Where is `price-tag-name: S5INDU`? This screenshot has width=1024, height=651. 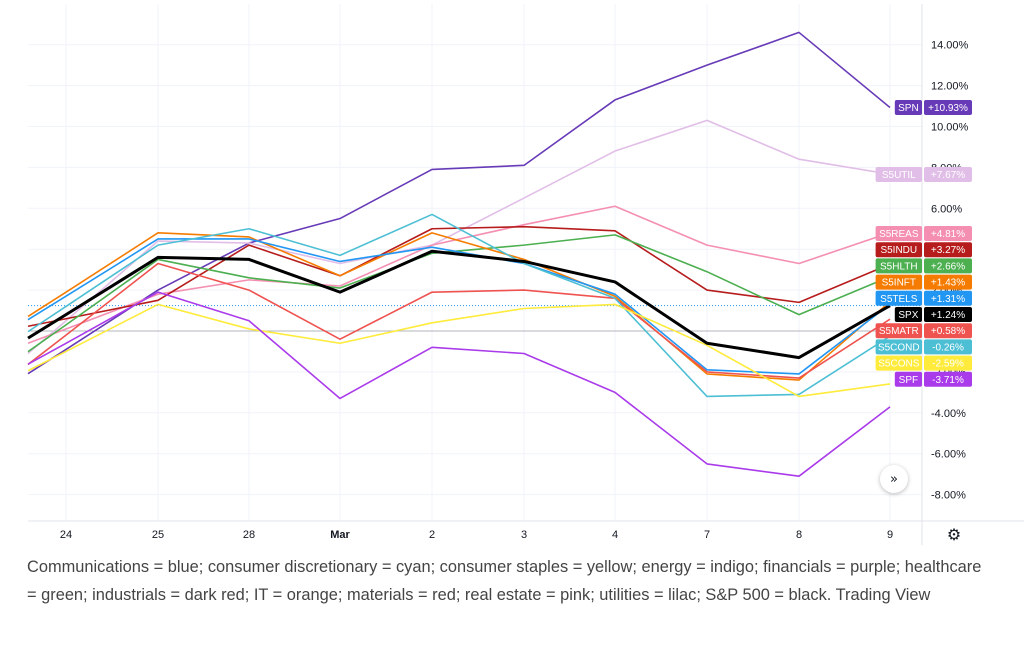
price-tag-name: S5INDU is located at coordinates (898, 250).